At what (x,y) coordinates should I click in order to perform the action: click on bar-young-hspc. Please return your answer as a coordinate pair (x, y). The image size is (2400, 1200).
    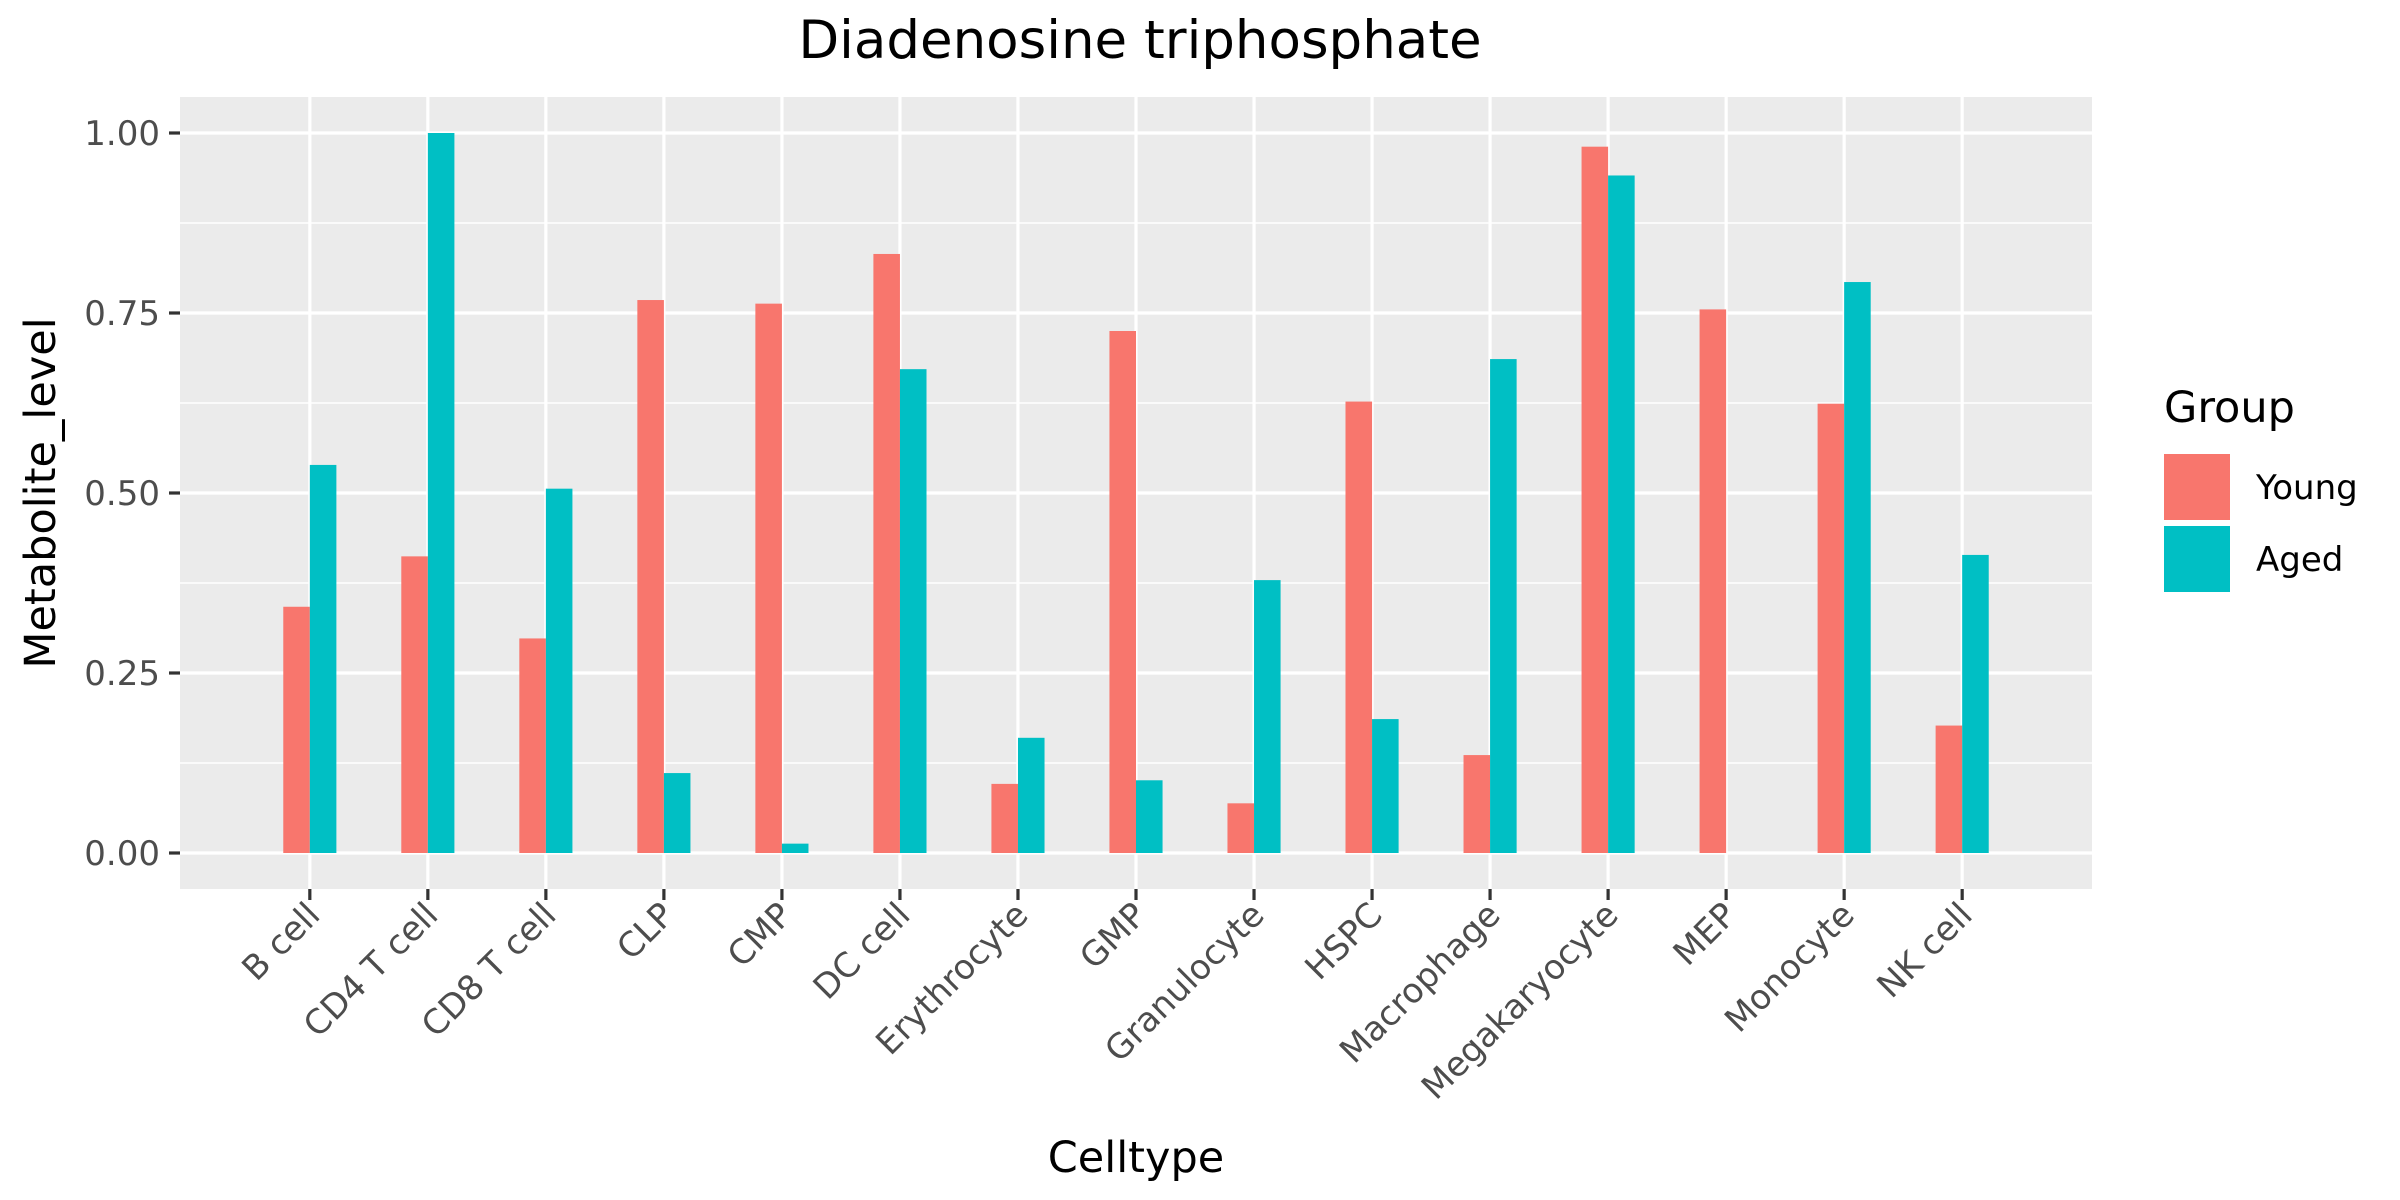
    Looking at the image, I should click on (1359, 627).